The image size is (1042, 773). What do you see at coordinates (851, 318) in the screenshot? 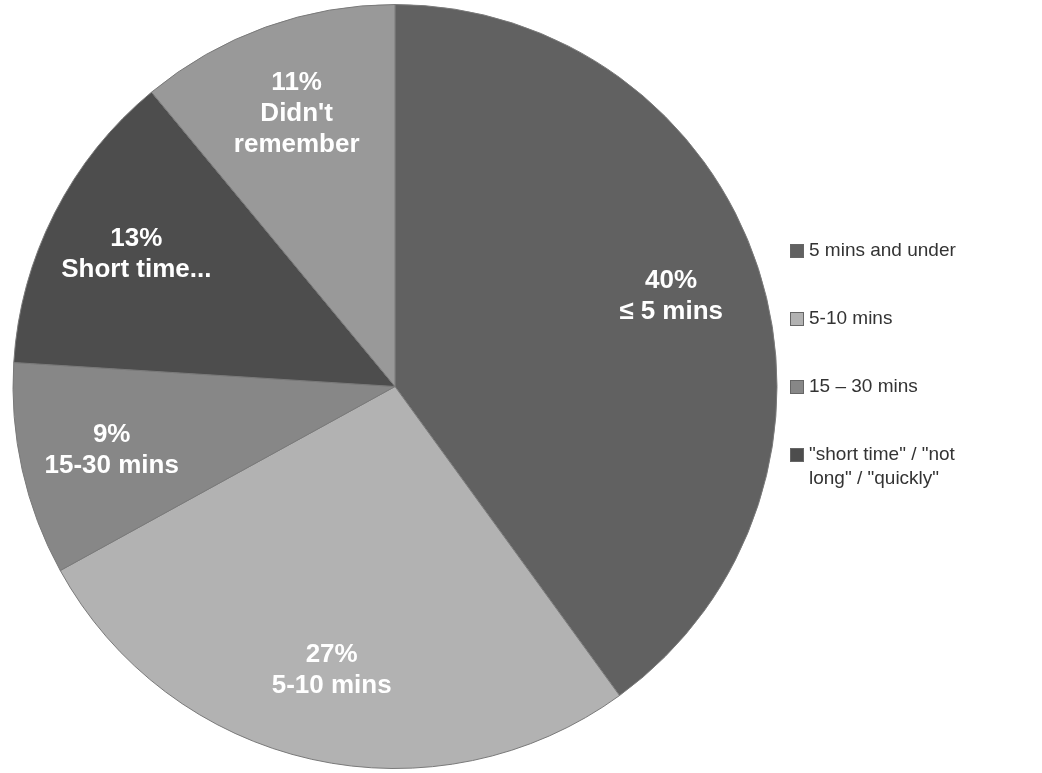
I see `legend-label: 5-10 mins` at bounding box center [851, 318].